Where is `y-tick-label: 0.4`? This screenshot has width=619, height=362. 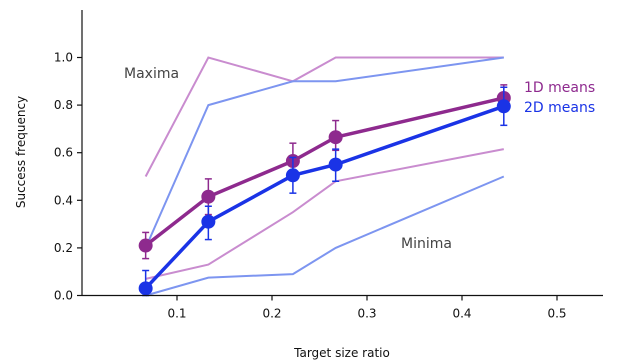
y-tick-label: 0.4 is located at coordinates (63, 200).